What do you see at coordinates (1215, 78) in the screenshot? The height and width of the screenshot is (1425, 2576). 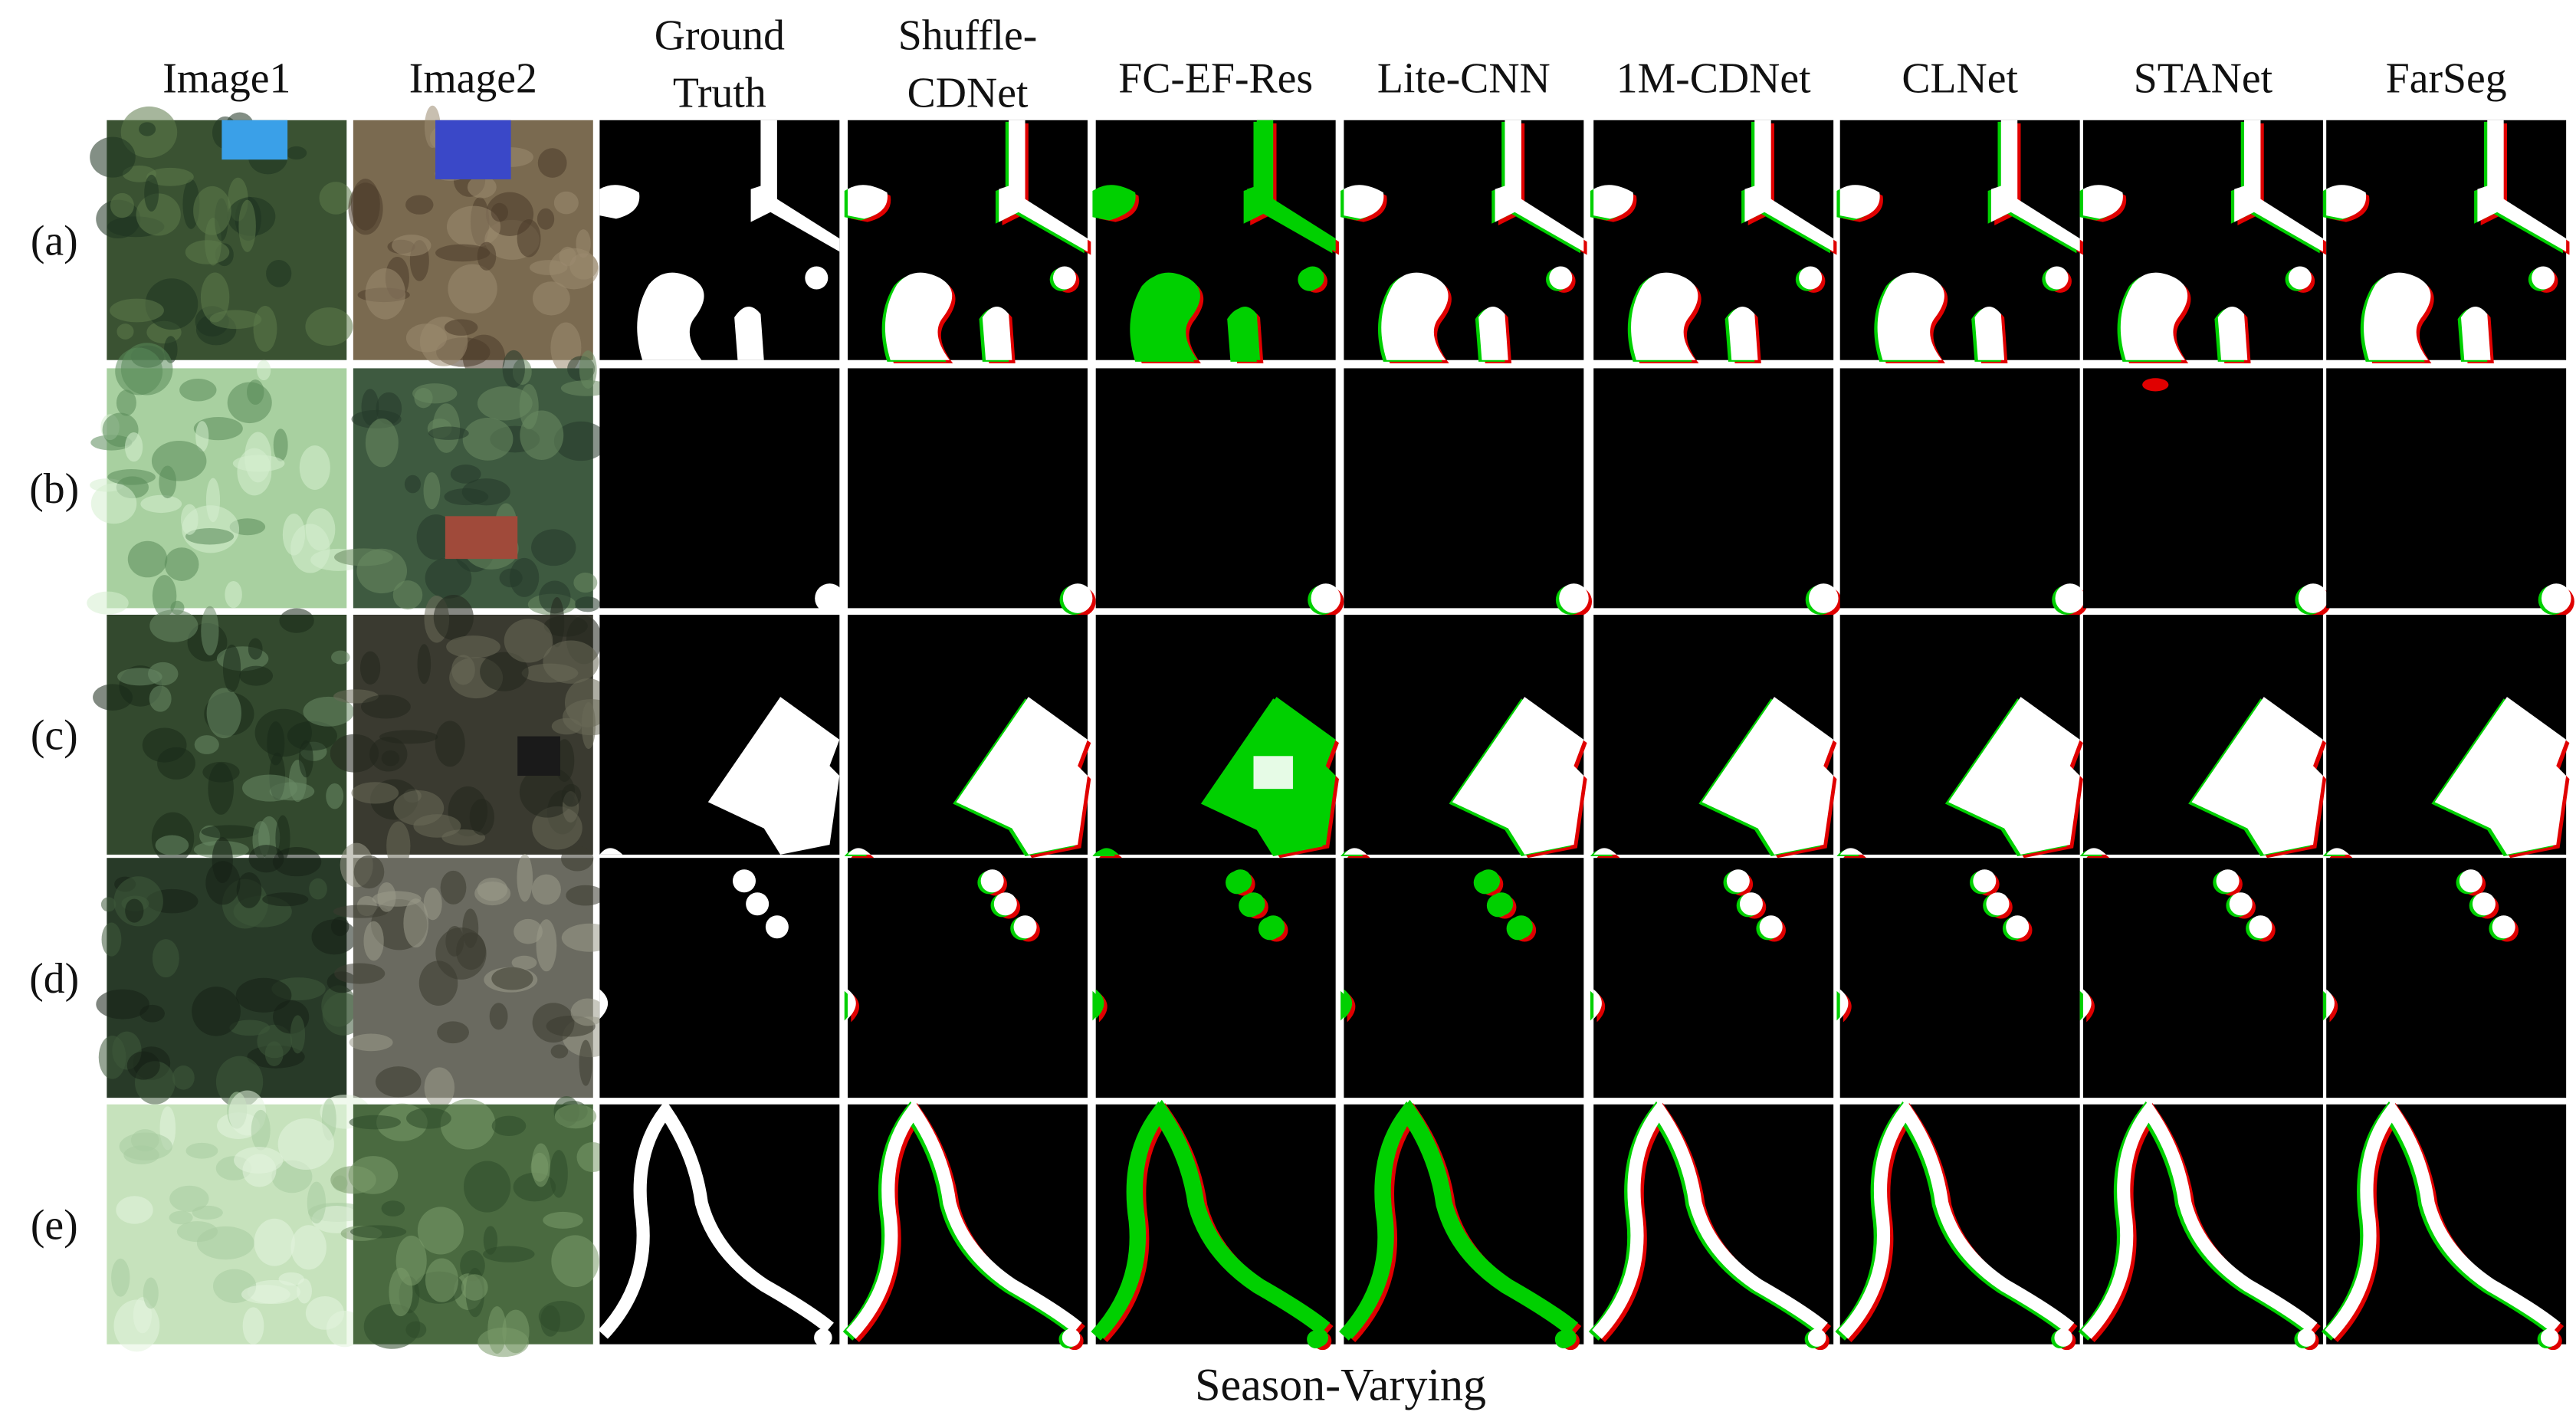 I see `header-line: FC-EF-Res` at bounding box center [1215, 78].